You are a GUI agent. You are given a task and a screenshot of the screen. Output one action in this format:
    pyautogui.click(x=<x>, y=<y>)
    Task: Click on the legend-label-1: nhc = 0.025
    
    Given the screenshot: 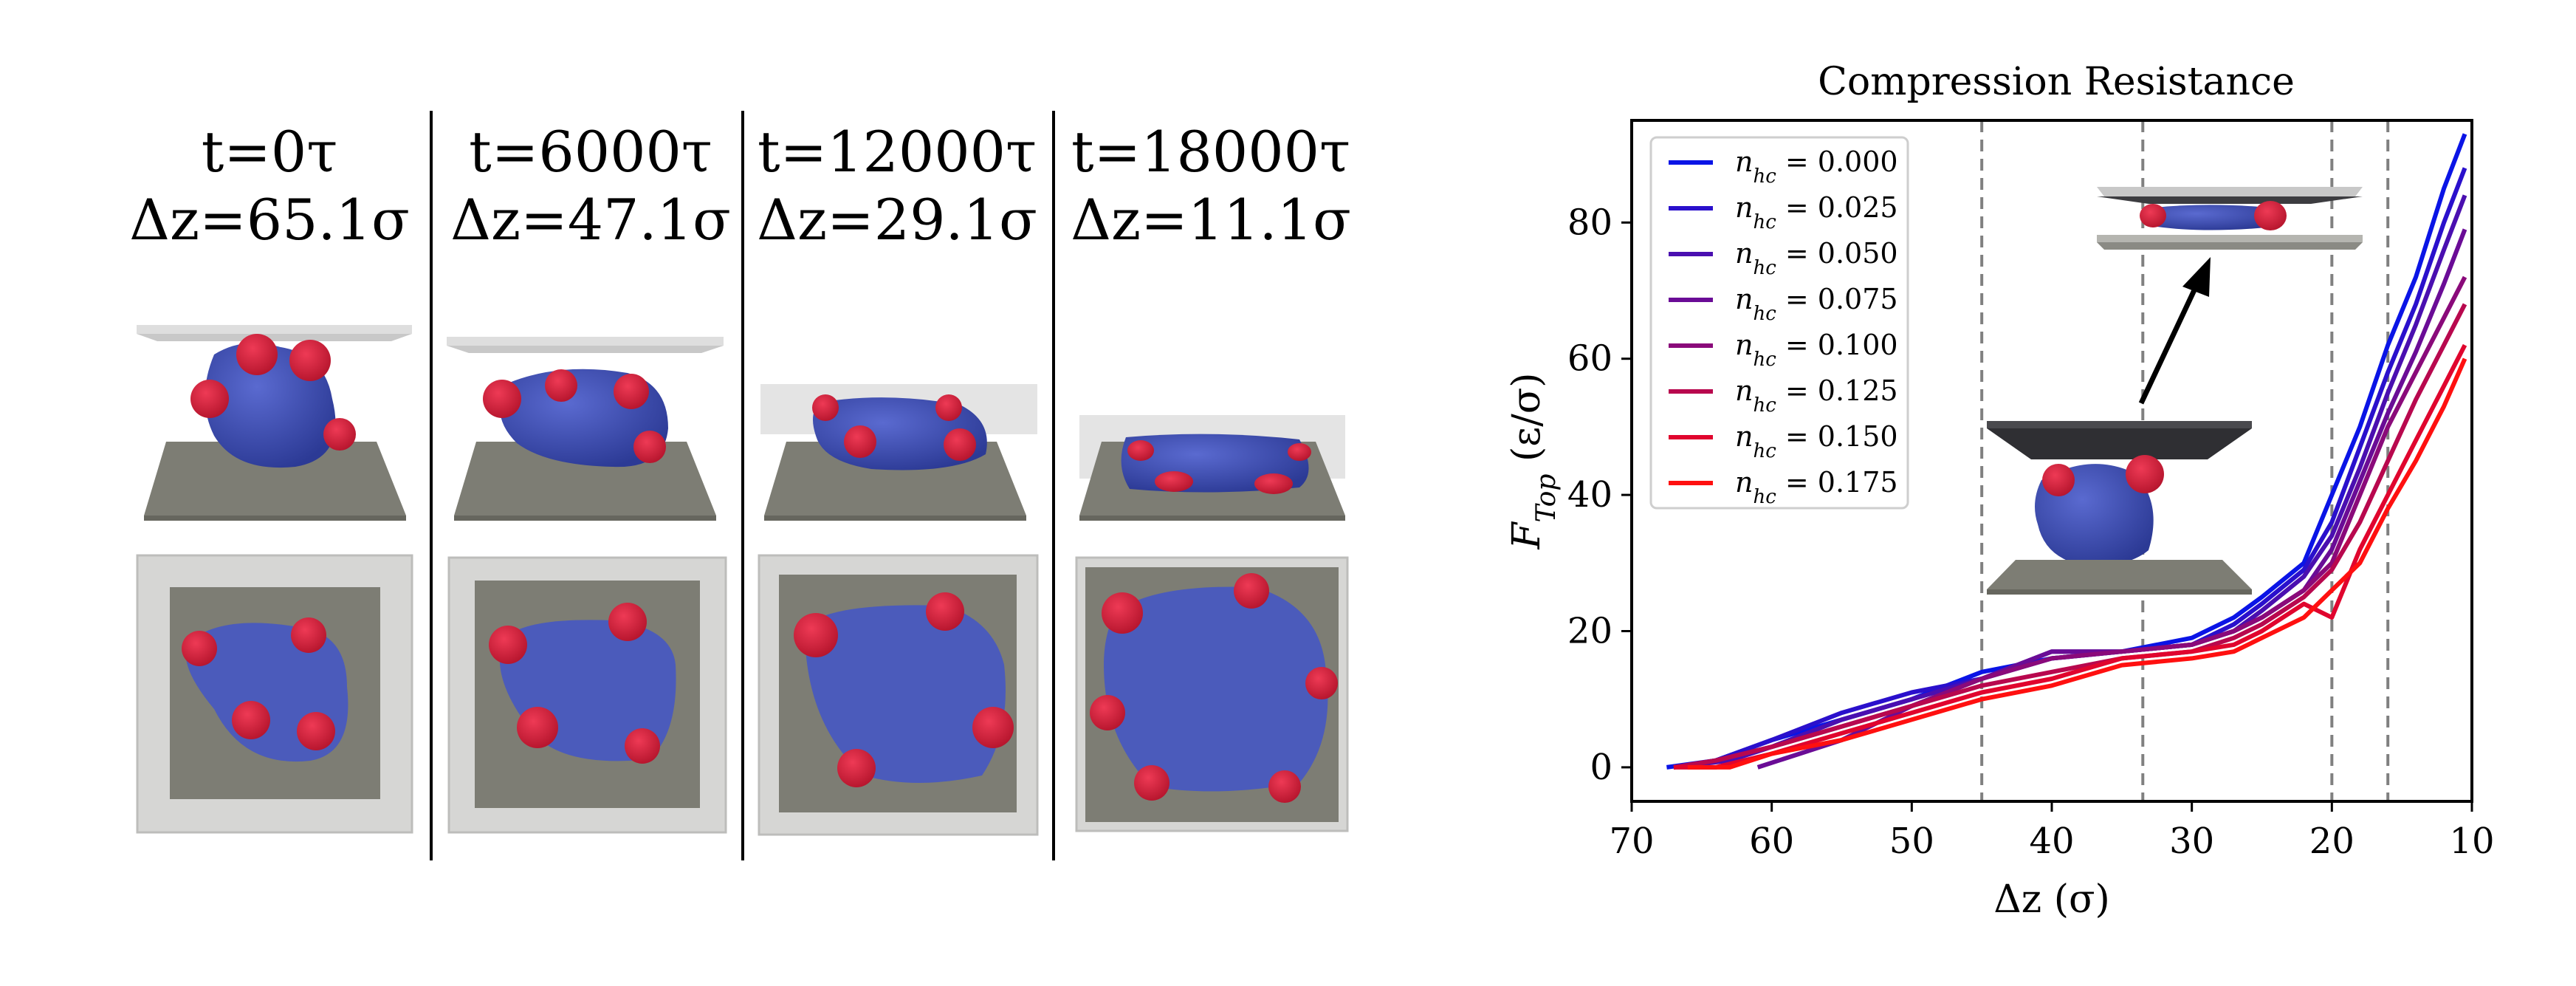 What is the action you would take?
    pyautogui.click(x=1816, y=212)
    